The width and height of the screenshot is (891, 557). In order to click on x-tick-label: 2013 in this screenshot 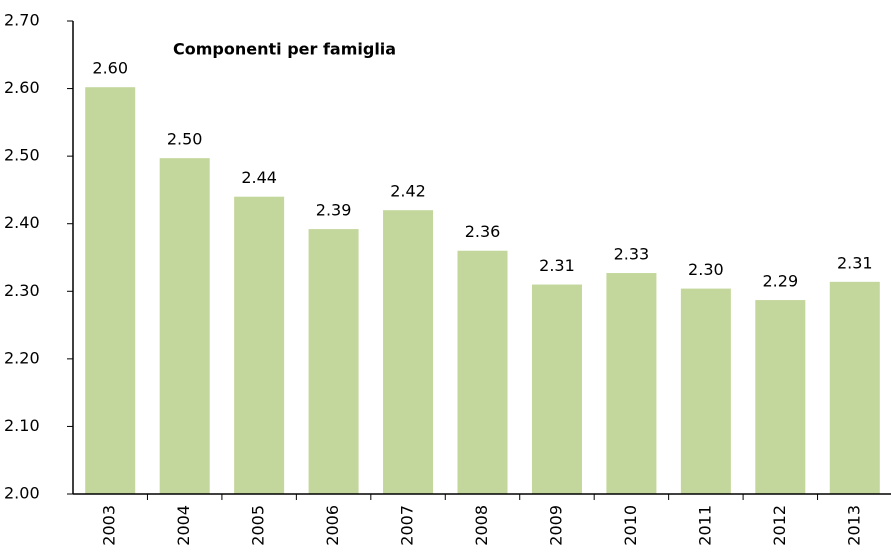, I will do `click(853, 525)`.